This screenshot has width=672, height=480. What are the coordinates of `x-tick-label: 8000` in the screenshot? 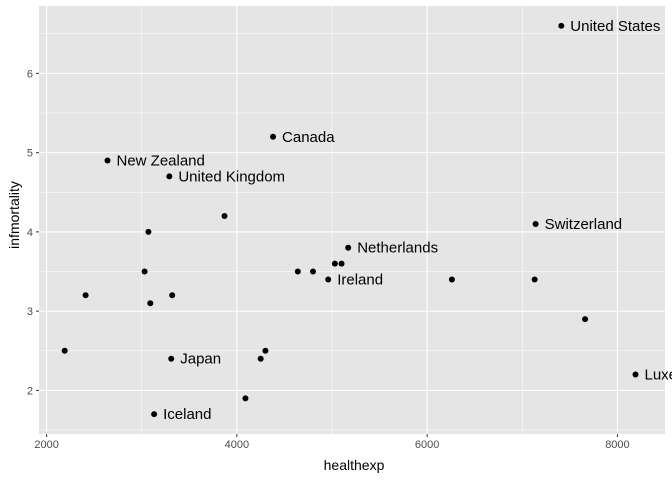 It's located at (617, 445).